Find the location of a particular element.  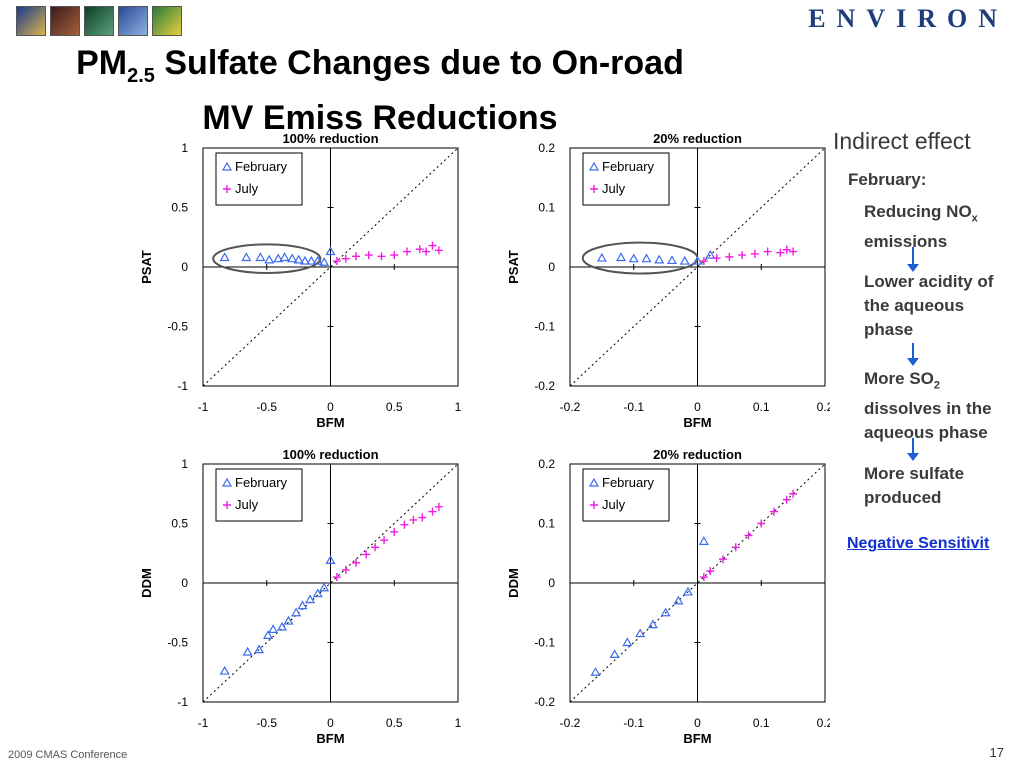

y-tick-label: -0.1 is located at coordinates (544, 327).